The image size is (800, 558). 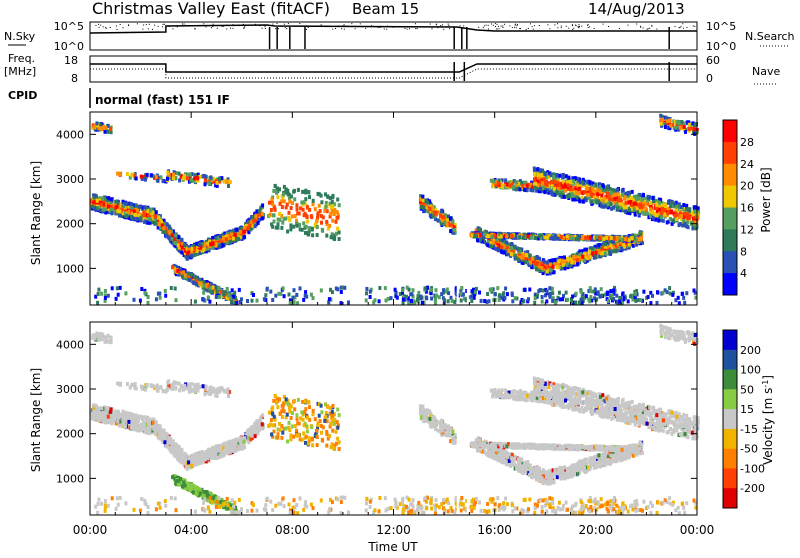 What do you see at coordinates (721, 26) in the screenshot?
I see `nsearch-tick-top: 10^5` at bounding box center [721, 26].